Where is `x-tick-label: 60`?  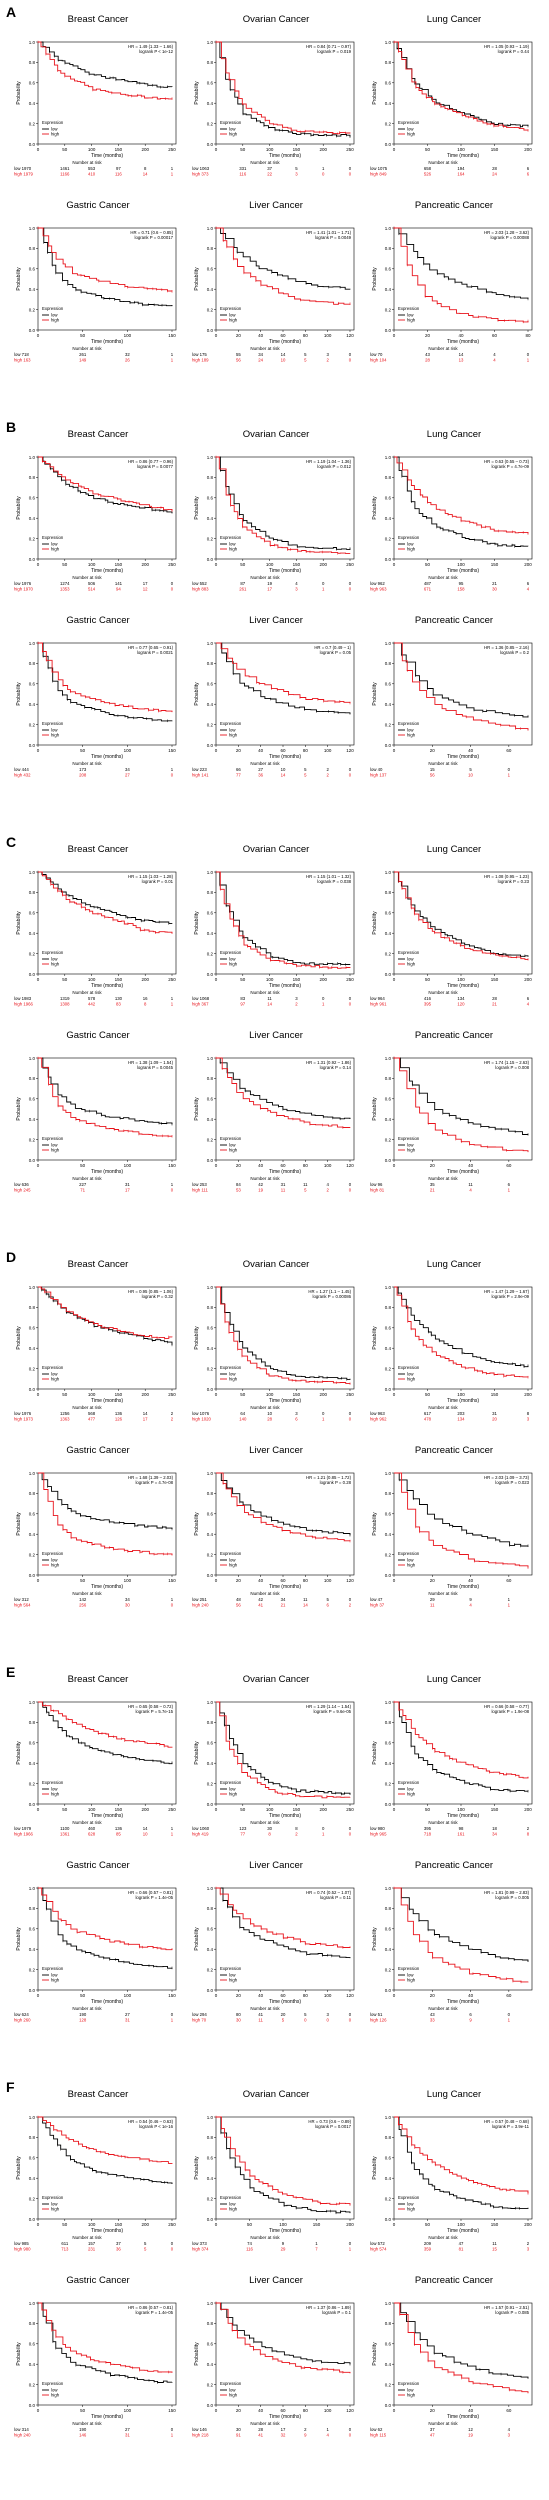
x-tick-label: 60 is located at coordinates (509, 1995).